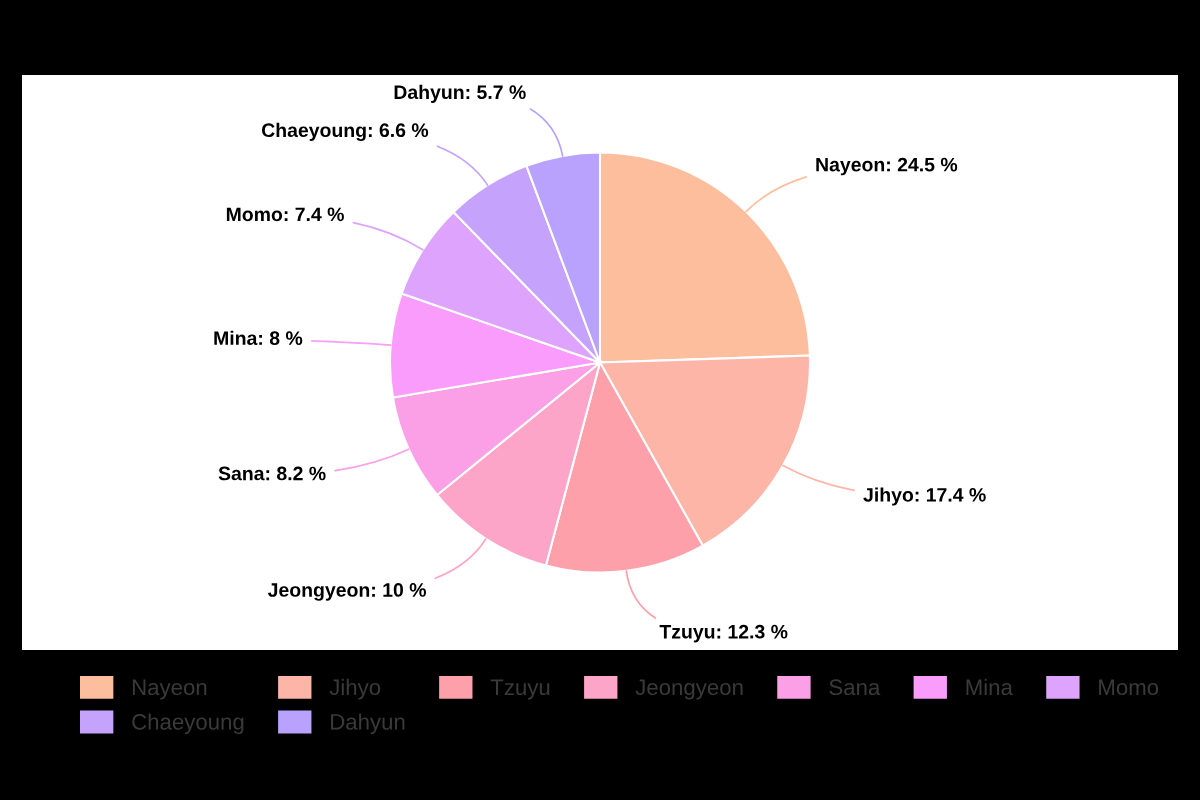 The height and width of the screenshot is (800, 1200). Describe the element at coordinates (460, 93) in the screenshot. I see `data-label: Dahyun: 5.7 %` at that location.